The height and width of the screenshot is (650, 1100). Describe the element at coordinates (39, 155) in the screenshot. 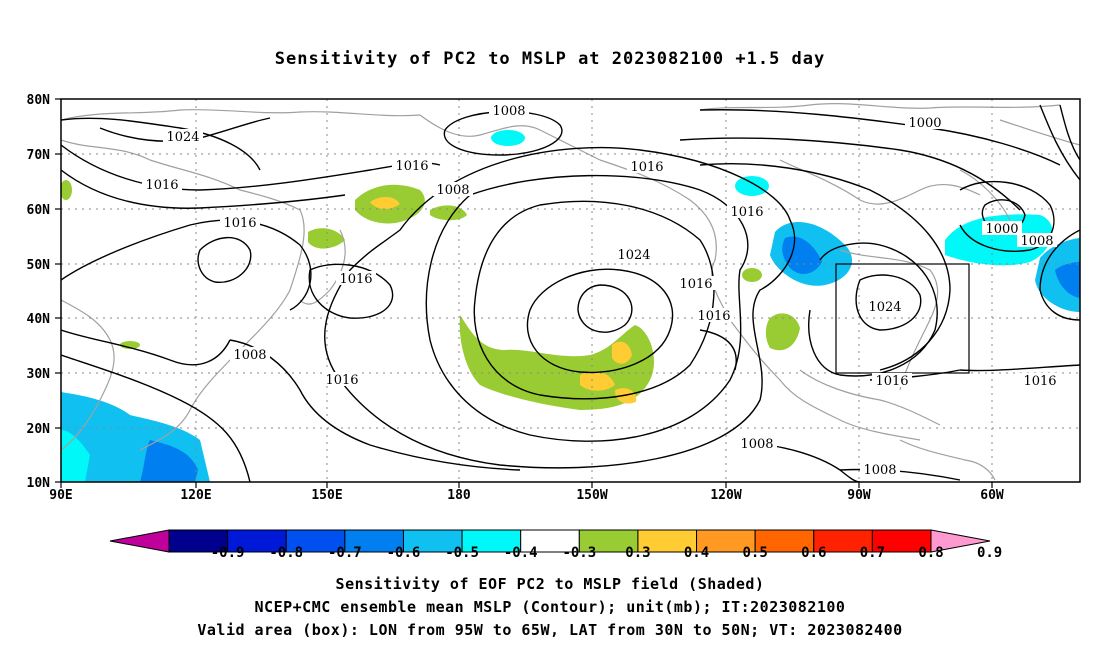

I see `lat-label: 70N` at that location.